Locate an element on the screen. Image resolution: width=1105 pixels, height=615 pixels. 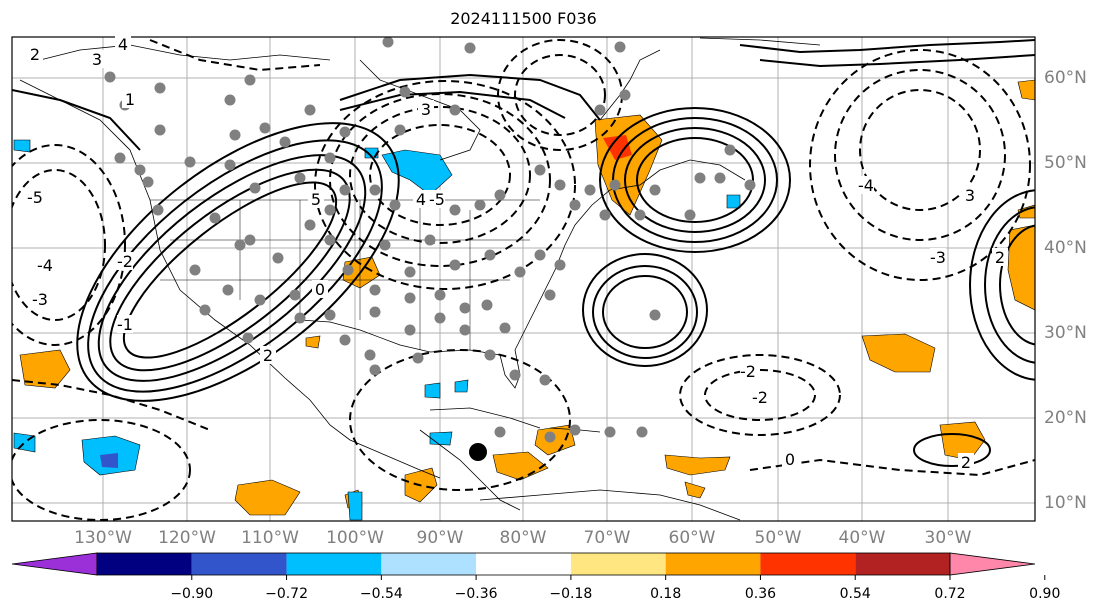
coastline-labrador is located at coordinates (630, 85).